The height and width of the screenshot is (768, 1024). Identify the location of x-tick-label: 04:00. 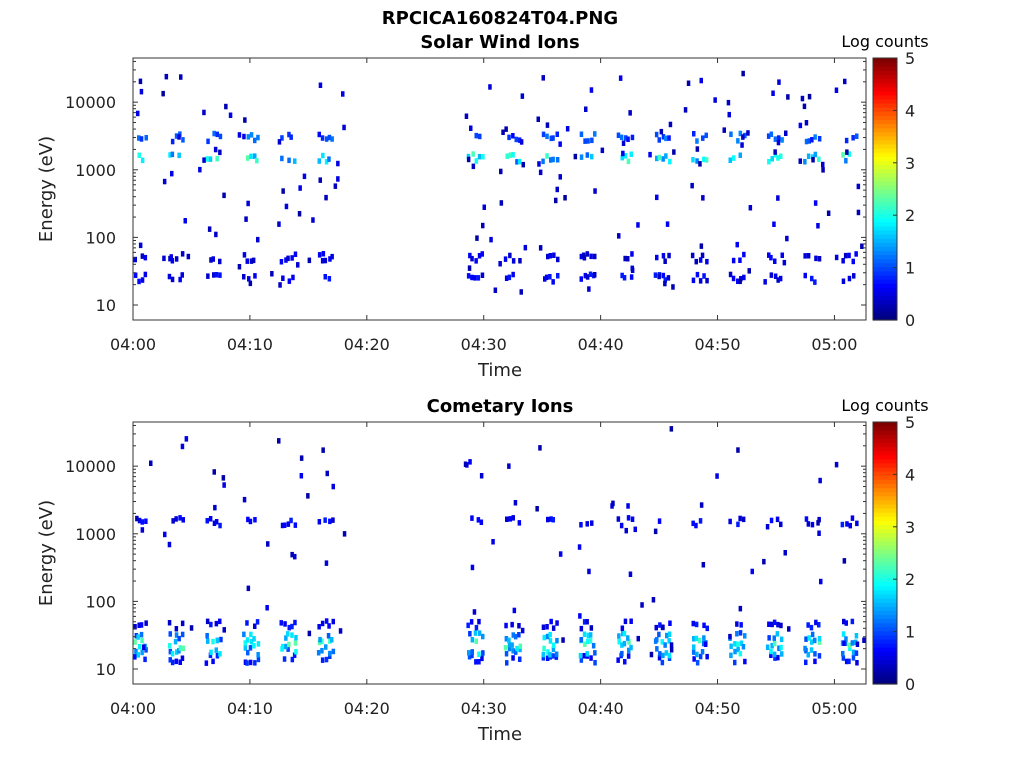
(133, 708).